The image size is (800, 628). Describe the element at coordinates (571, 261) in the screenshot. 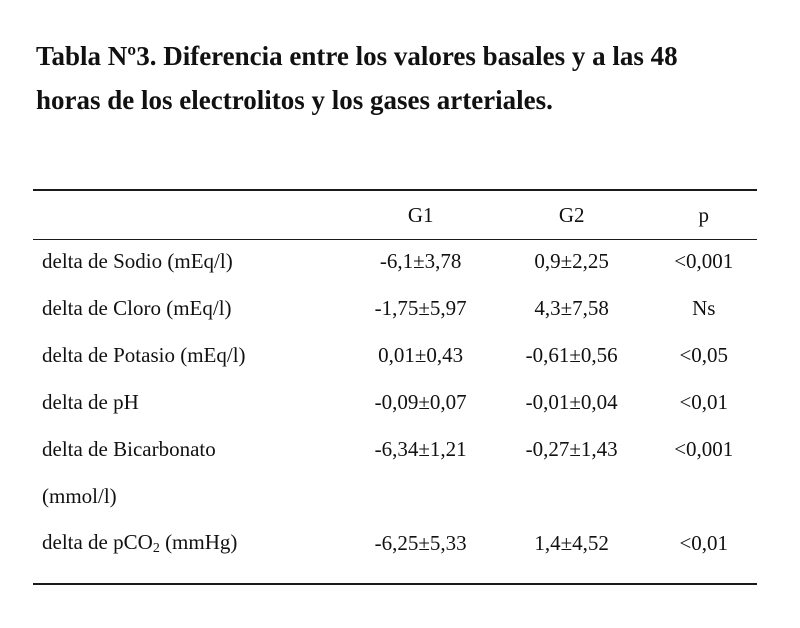

I see `cell-g2: 0,9±2,25` at that location.